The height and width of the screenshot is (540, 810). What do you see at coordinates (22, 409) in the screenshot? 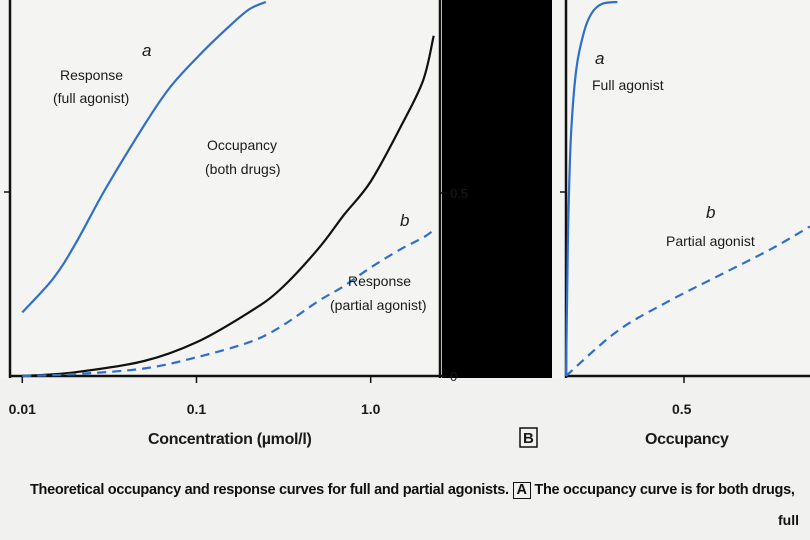
I see `panel-a-x-tick-label: 0.01` at bounding box center [22, 409].